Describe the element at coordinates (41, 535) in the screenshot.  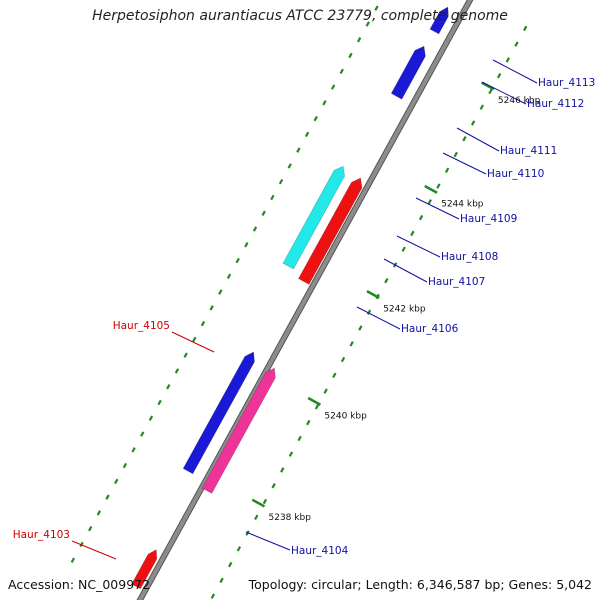
I see `gene-label: Haur_4103` at that location.